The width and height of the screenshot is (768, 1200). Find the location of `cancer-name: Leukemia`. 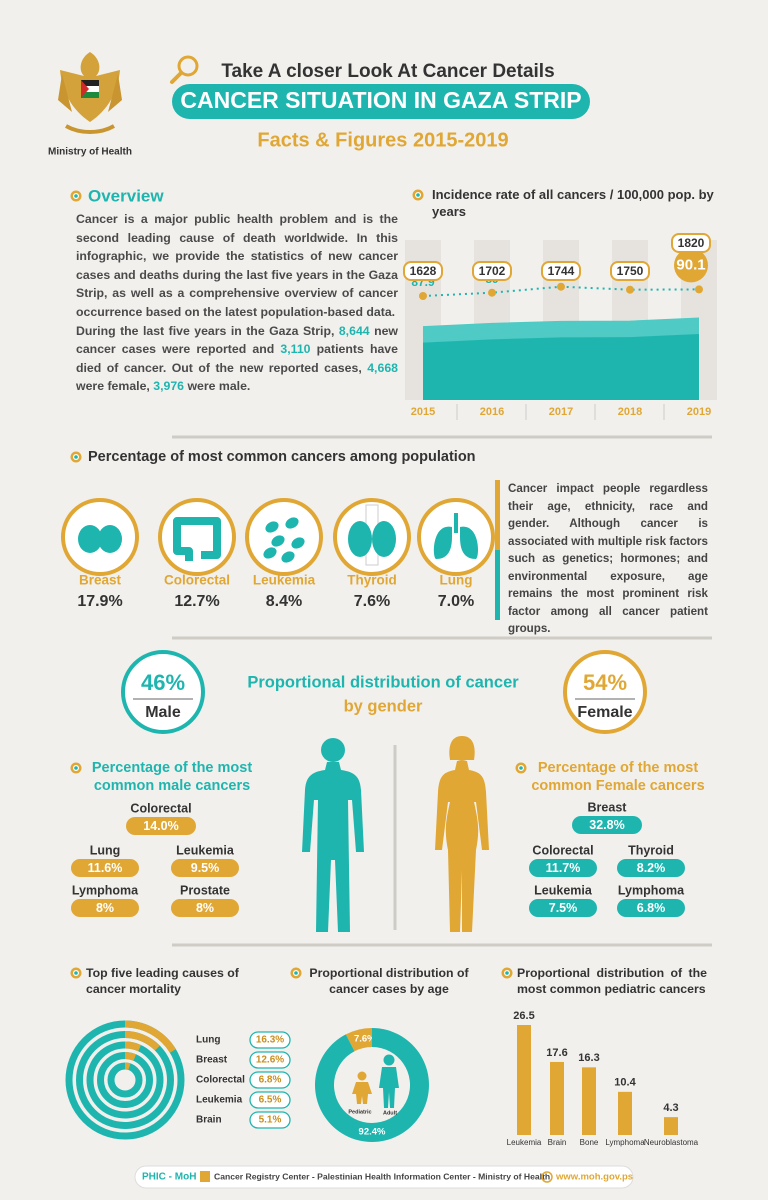

cancer-name: Leukemia is located at coordinates (205, 850).